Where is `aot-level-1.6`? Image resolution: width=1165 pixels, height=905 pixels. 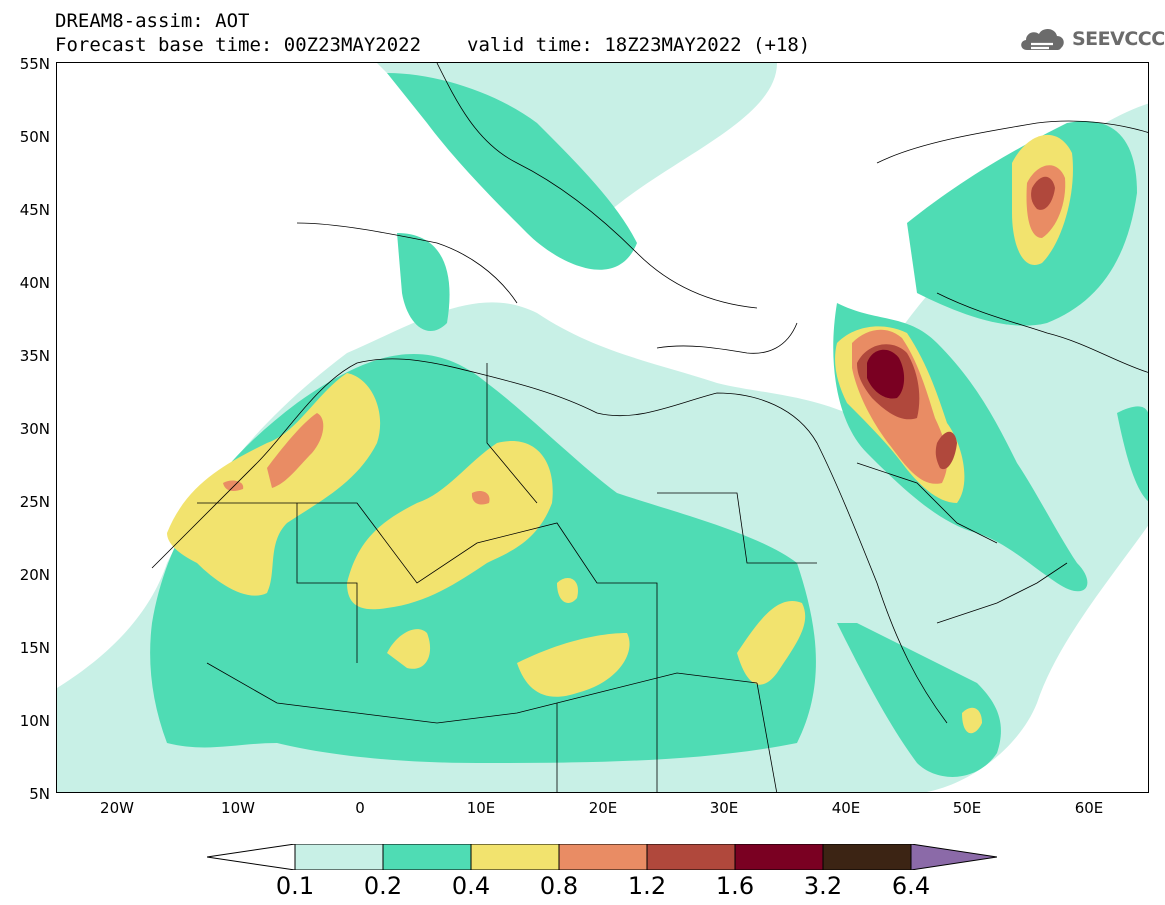
aot-level-1.6 is located at coordinates (886, 374).